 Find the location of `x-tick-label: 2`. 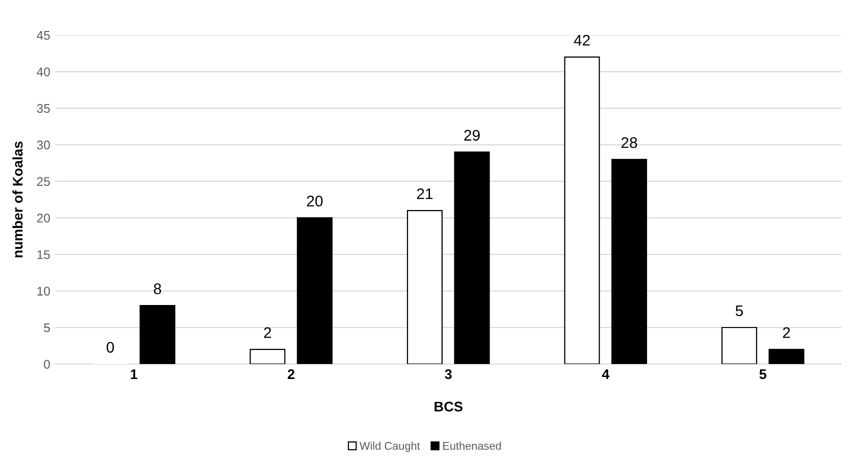

x-tick-label: 2 is located at coordinates (291, 374).